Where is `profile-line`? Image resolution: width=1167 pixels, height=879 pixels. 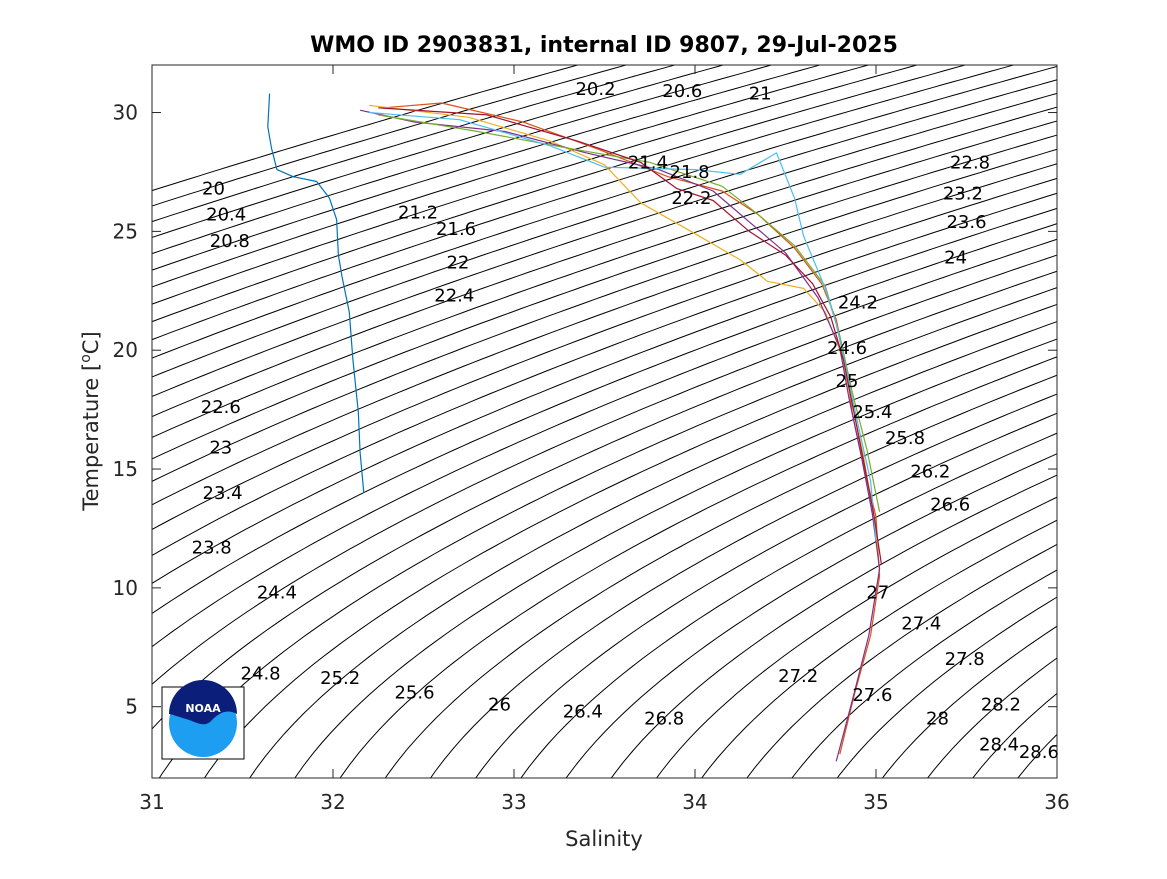
profile-line is located at coordinates (316, 293).